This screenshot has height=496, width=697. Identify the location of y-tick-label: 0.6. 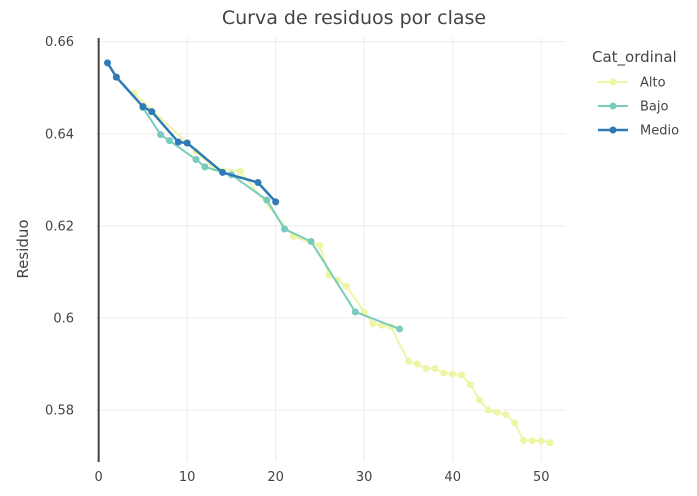
(63, 318).